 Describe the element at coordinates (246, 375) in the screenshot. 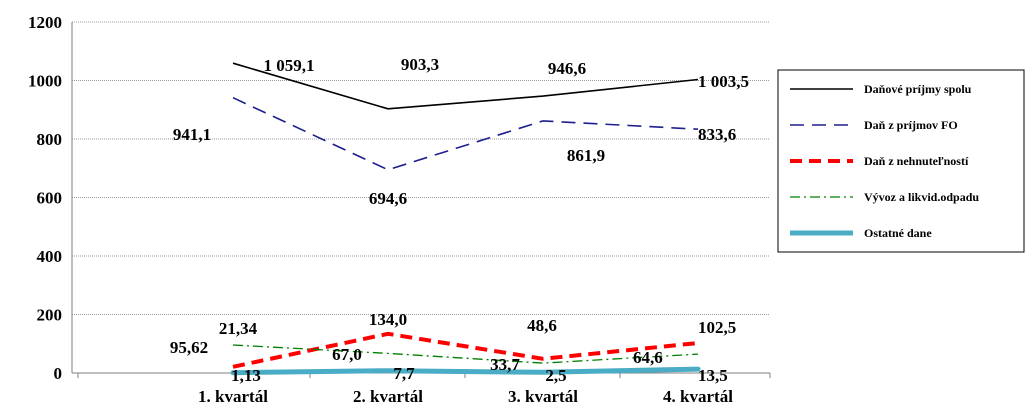

I see `data-label: 1,13` at that location.